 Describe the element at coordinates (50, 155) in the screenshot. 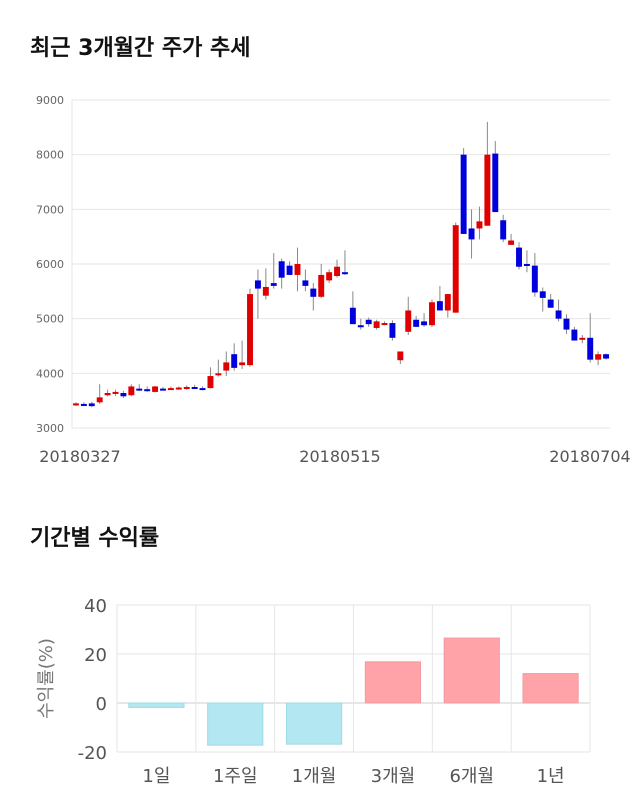

I see `y-tick-label: 8000` at that location.